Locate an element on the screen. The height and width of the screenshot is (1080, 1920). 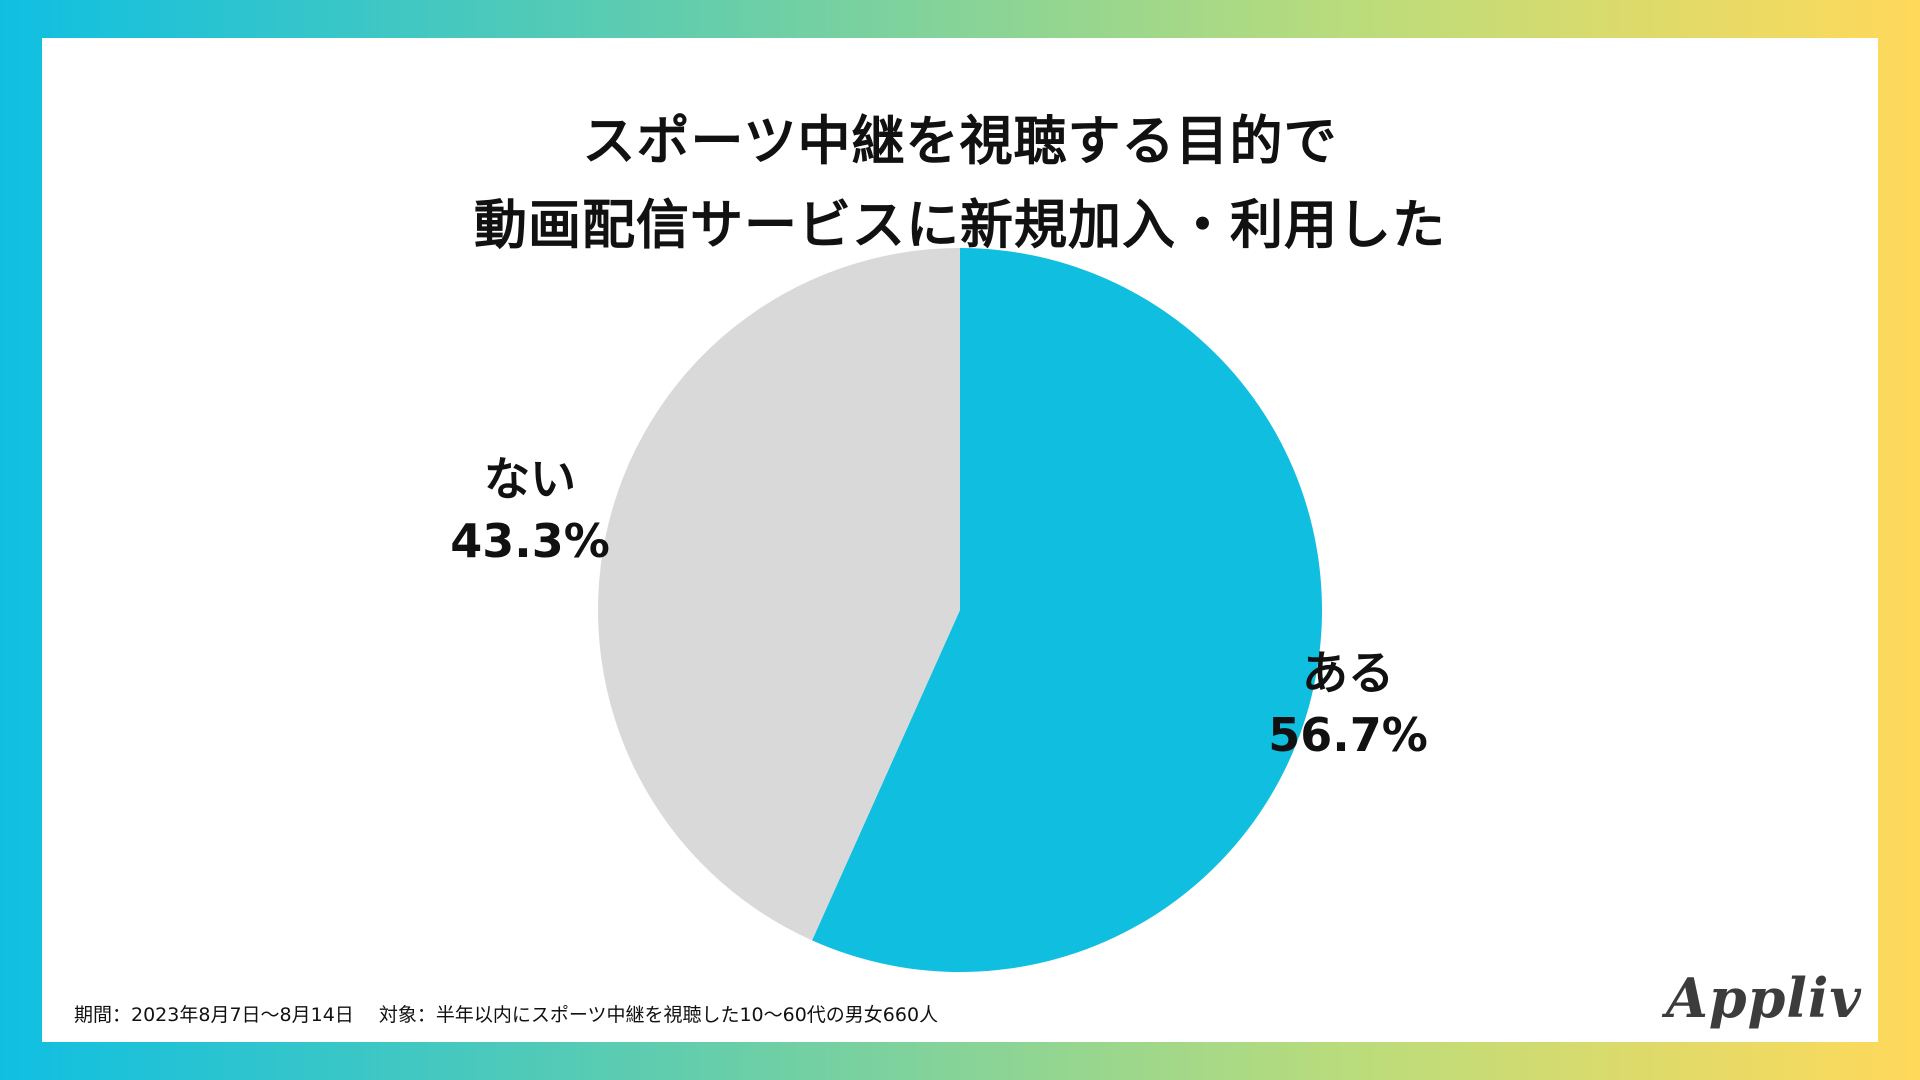
slice-label-aru: ある 56.7% is located at coordinates (1348, 704).